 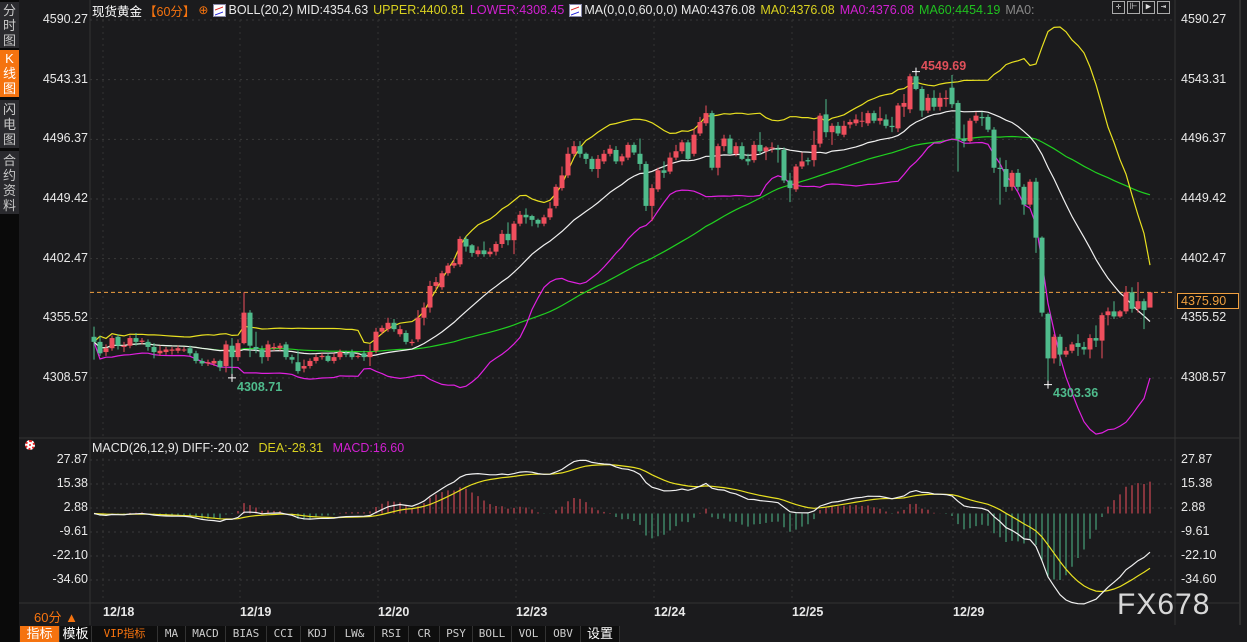 I want to click on toolbar-item: 设置, so click(x=600, y=634).